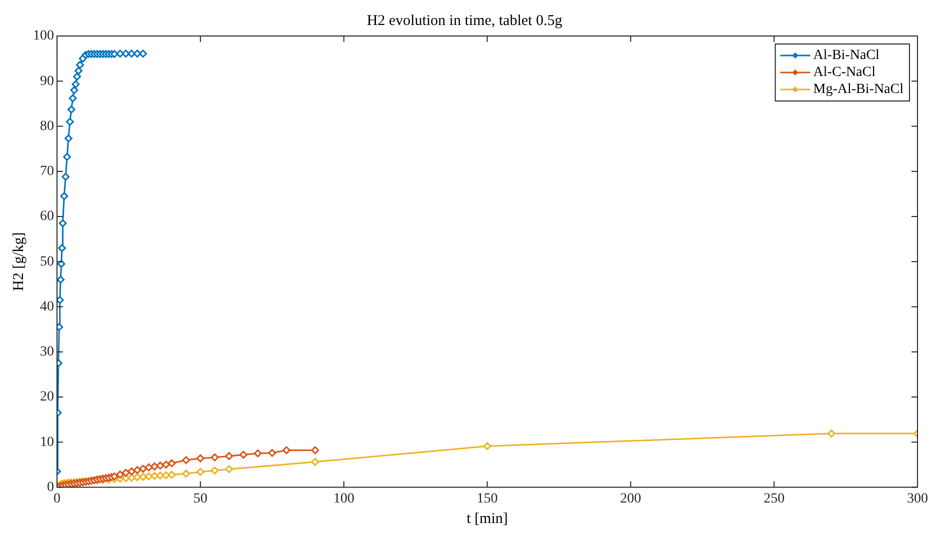  I want to click on y-tick-label: 100, so click(43, 36).